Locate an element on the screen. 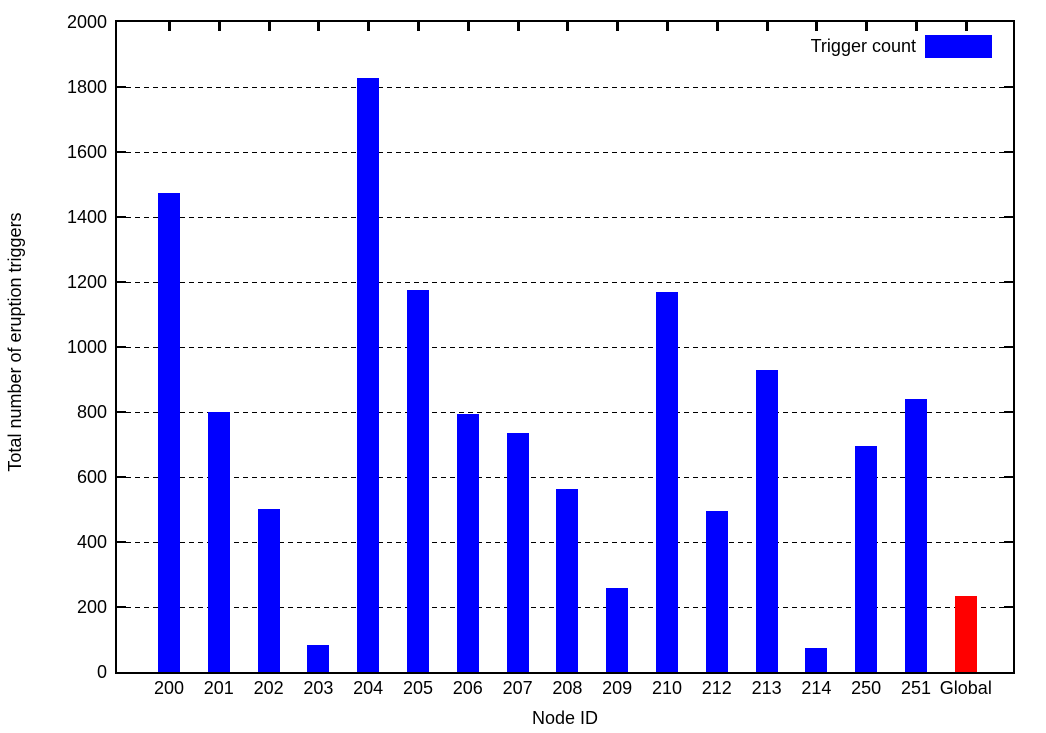 The width and height of the screenshot is (1046, 733). x-tick-label: 200 is located at coordinates (169, 688).